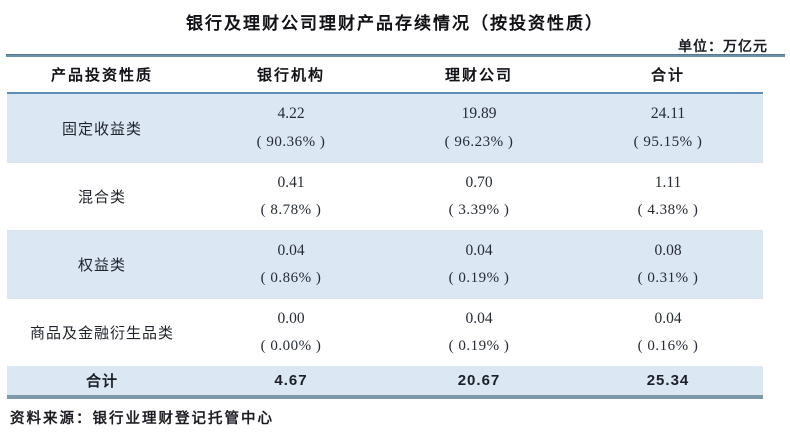 The width and height of the screenshot is (790, 432). I want to click on header-total: 合计, so click(667, 75).